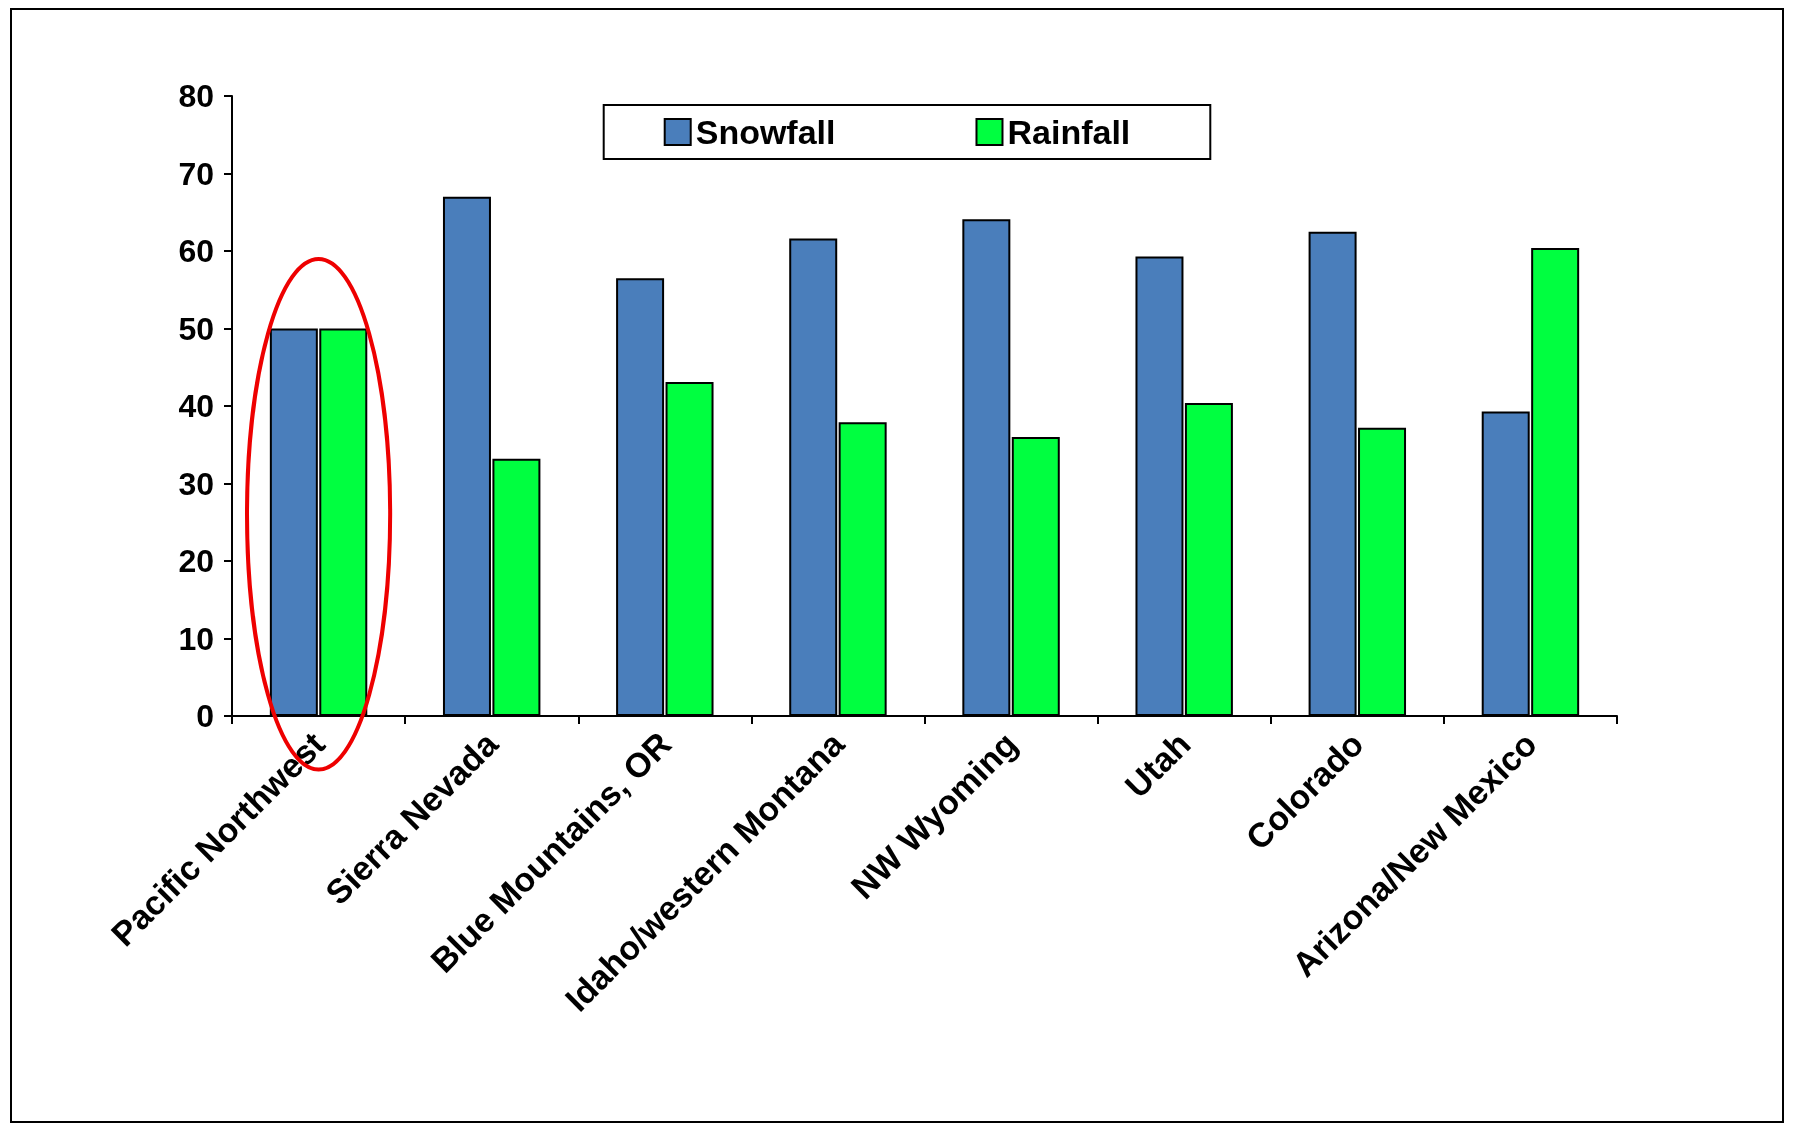 The width and height of the screenshot is (1796, 1131). I want to click on y-tick-label: 70, so click(196, 173).